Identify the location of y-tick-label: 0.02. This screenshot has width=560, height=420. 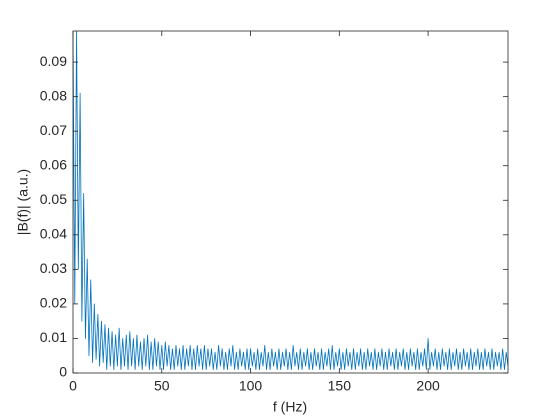
(53, 303).